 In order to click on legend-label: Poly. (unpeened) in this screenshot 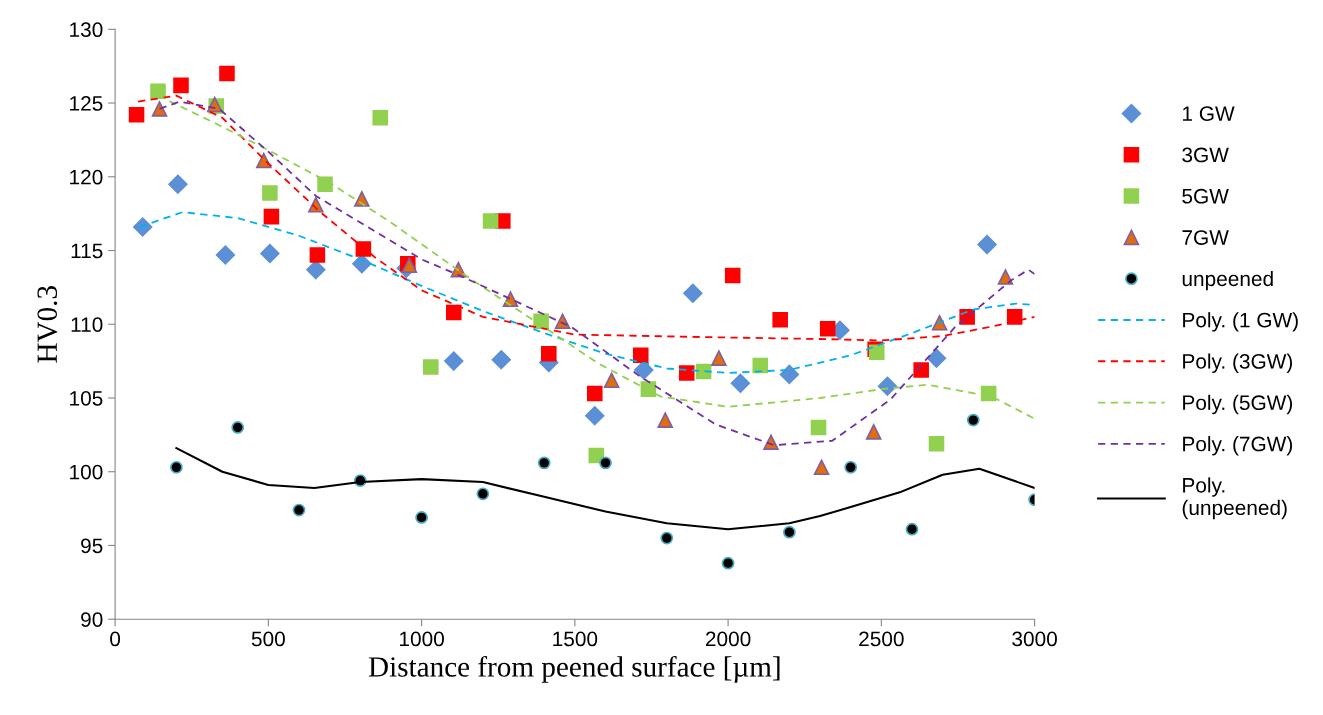, I will do `click(1234, 498)`.